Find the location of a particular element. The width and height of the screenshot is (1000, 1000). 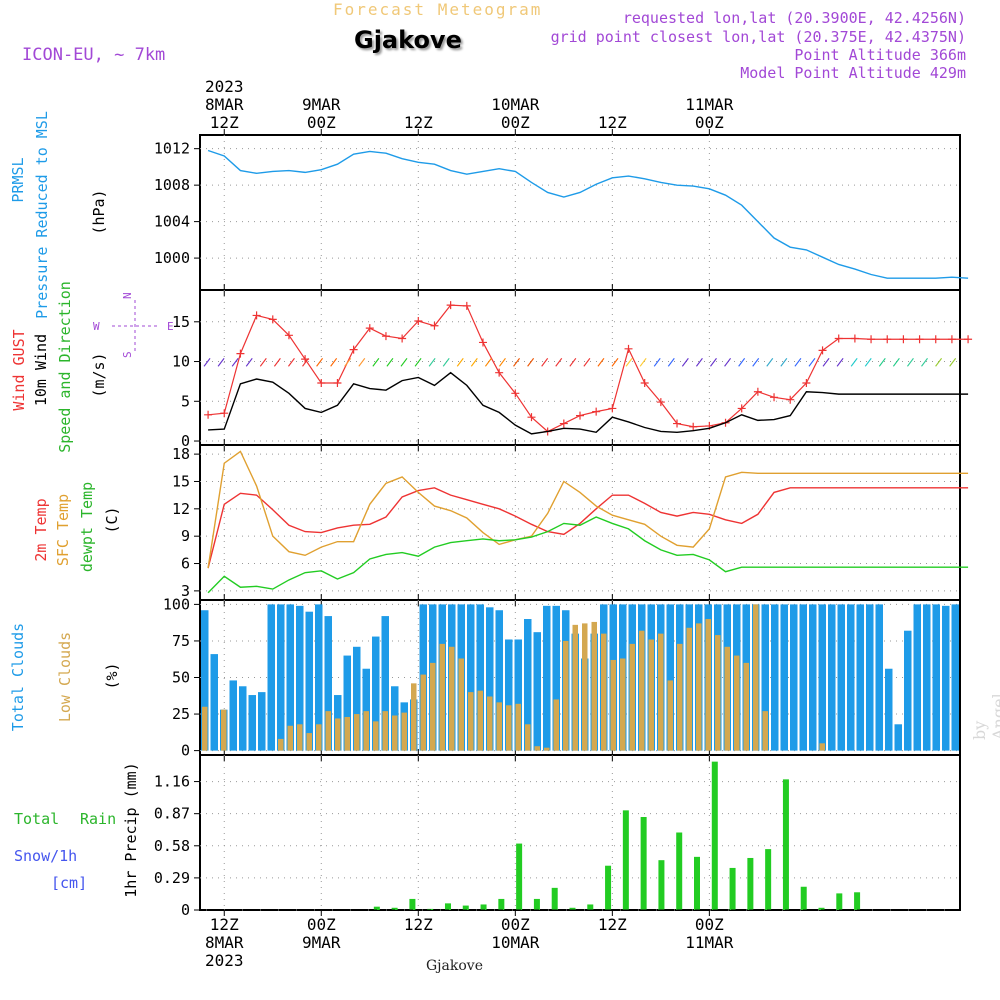

bottom-time-date: 8MAR is located at coordinates (224, 942).